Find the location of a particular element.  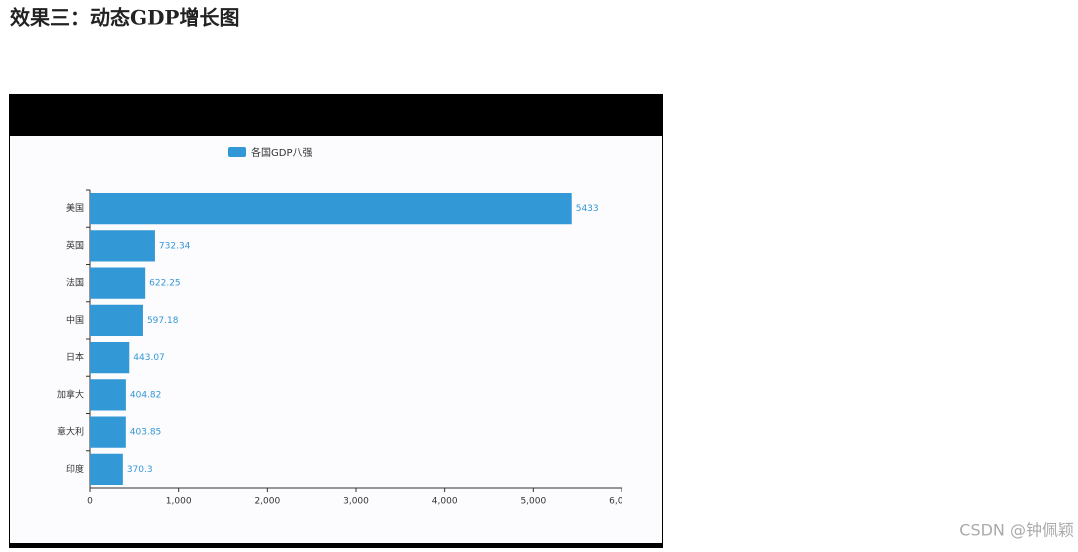

x-tick-label: 5,000 is located at coordinates (533, 502).